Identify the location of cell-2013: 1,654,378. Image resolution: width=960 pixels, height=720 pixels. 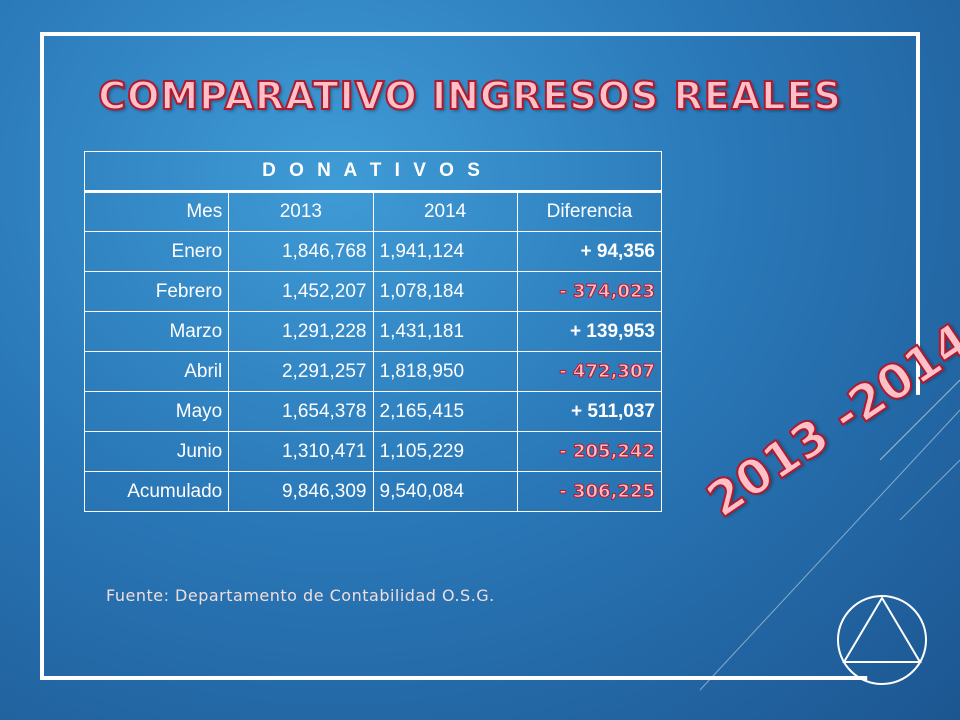
(301, 411).